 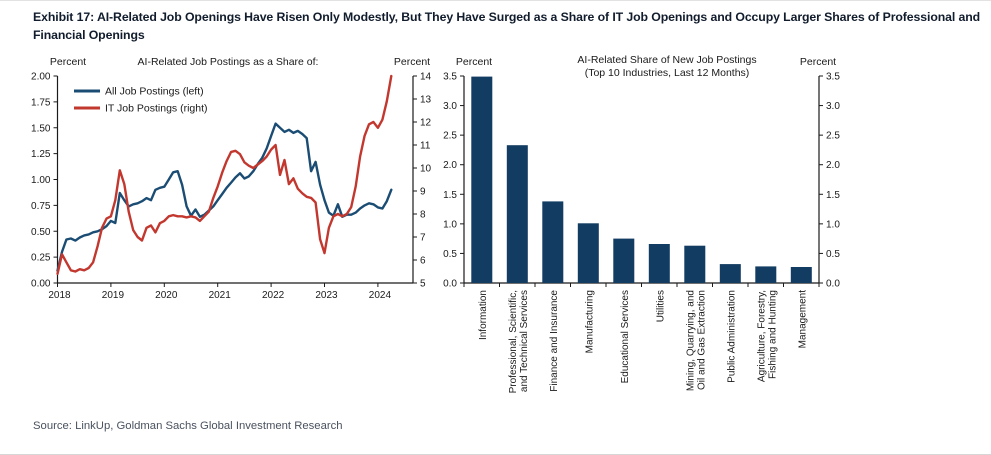 What do you see at coordinates (761, 336) in the screenshot?
I see `bar-label: Agriculture, Forestry,` at bounding box center [761, 336].